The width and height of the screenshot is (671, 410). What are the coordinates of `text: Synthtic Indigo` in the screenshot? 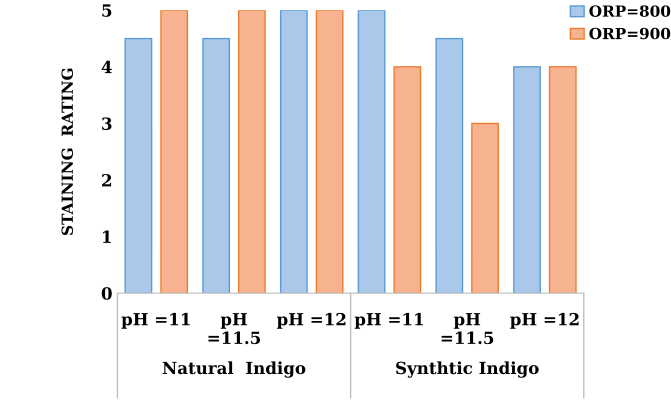 It's located at (467, 369).